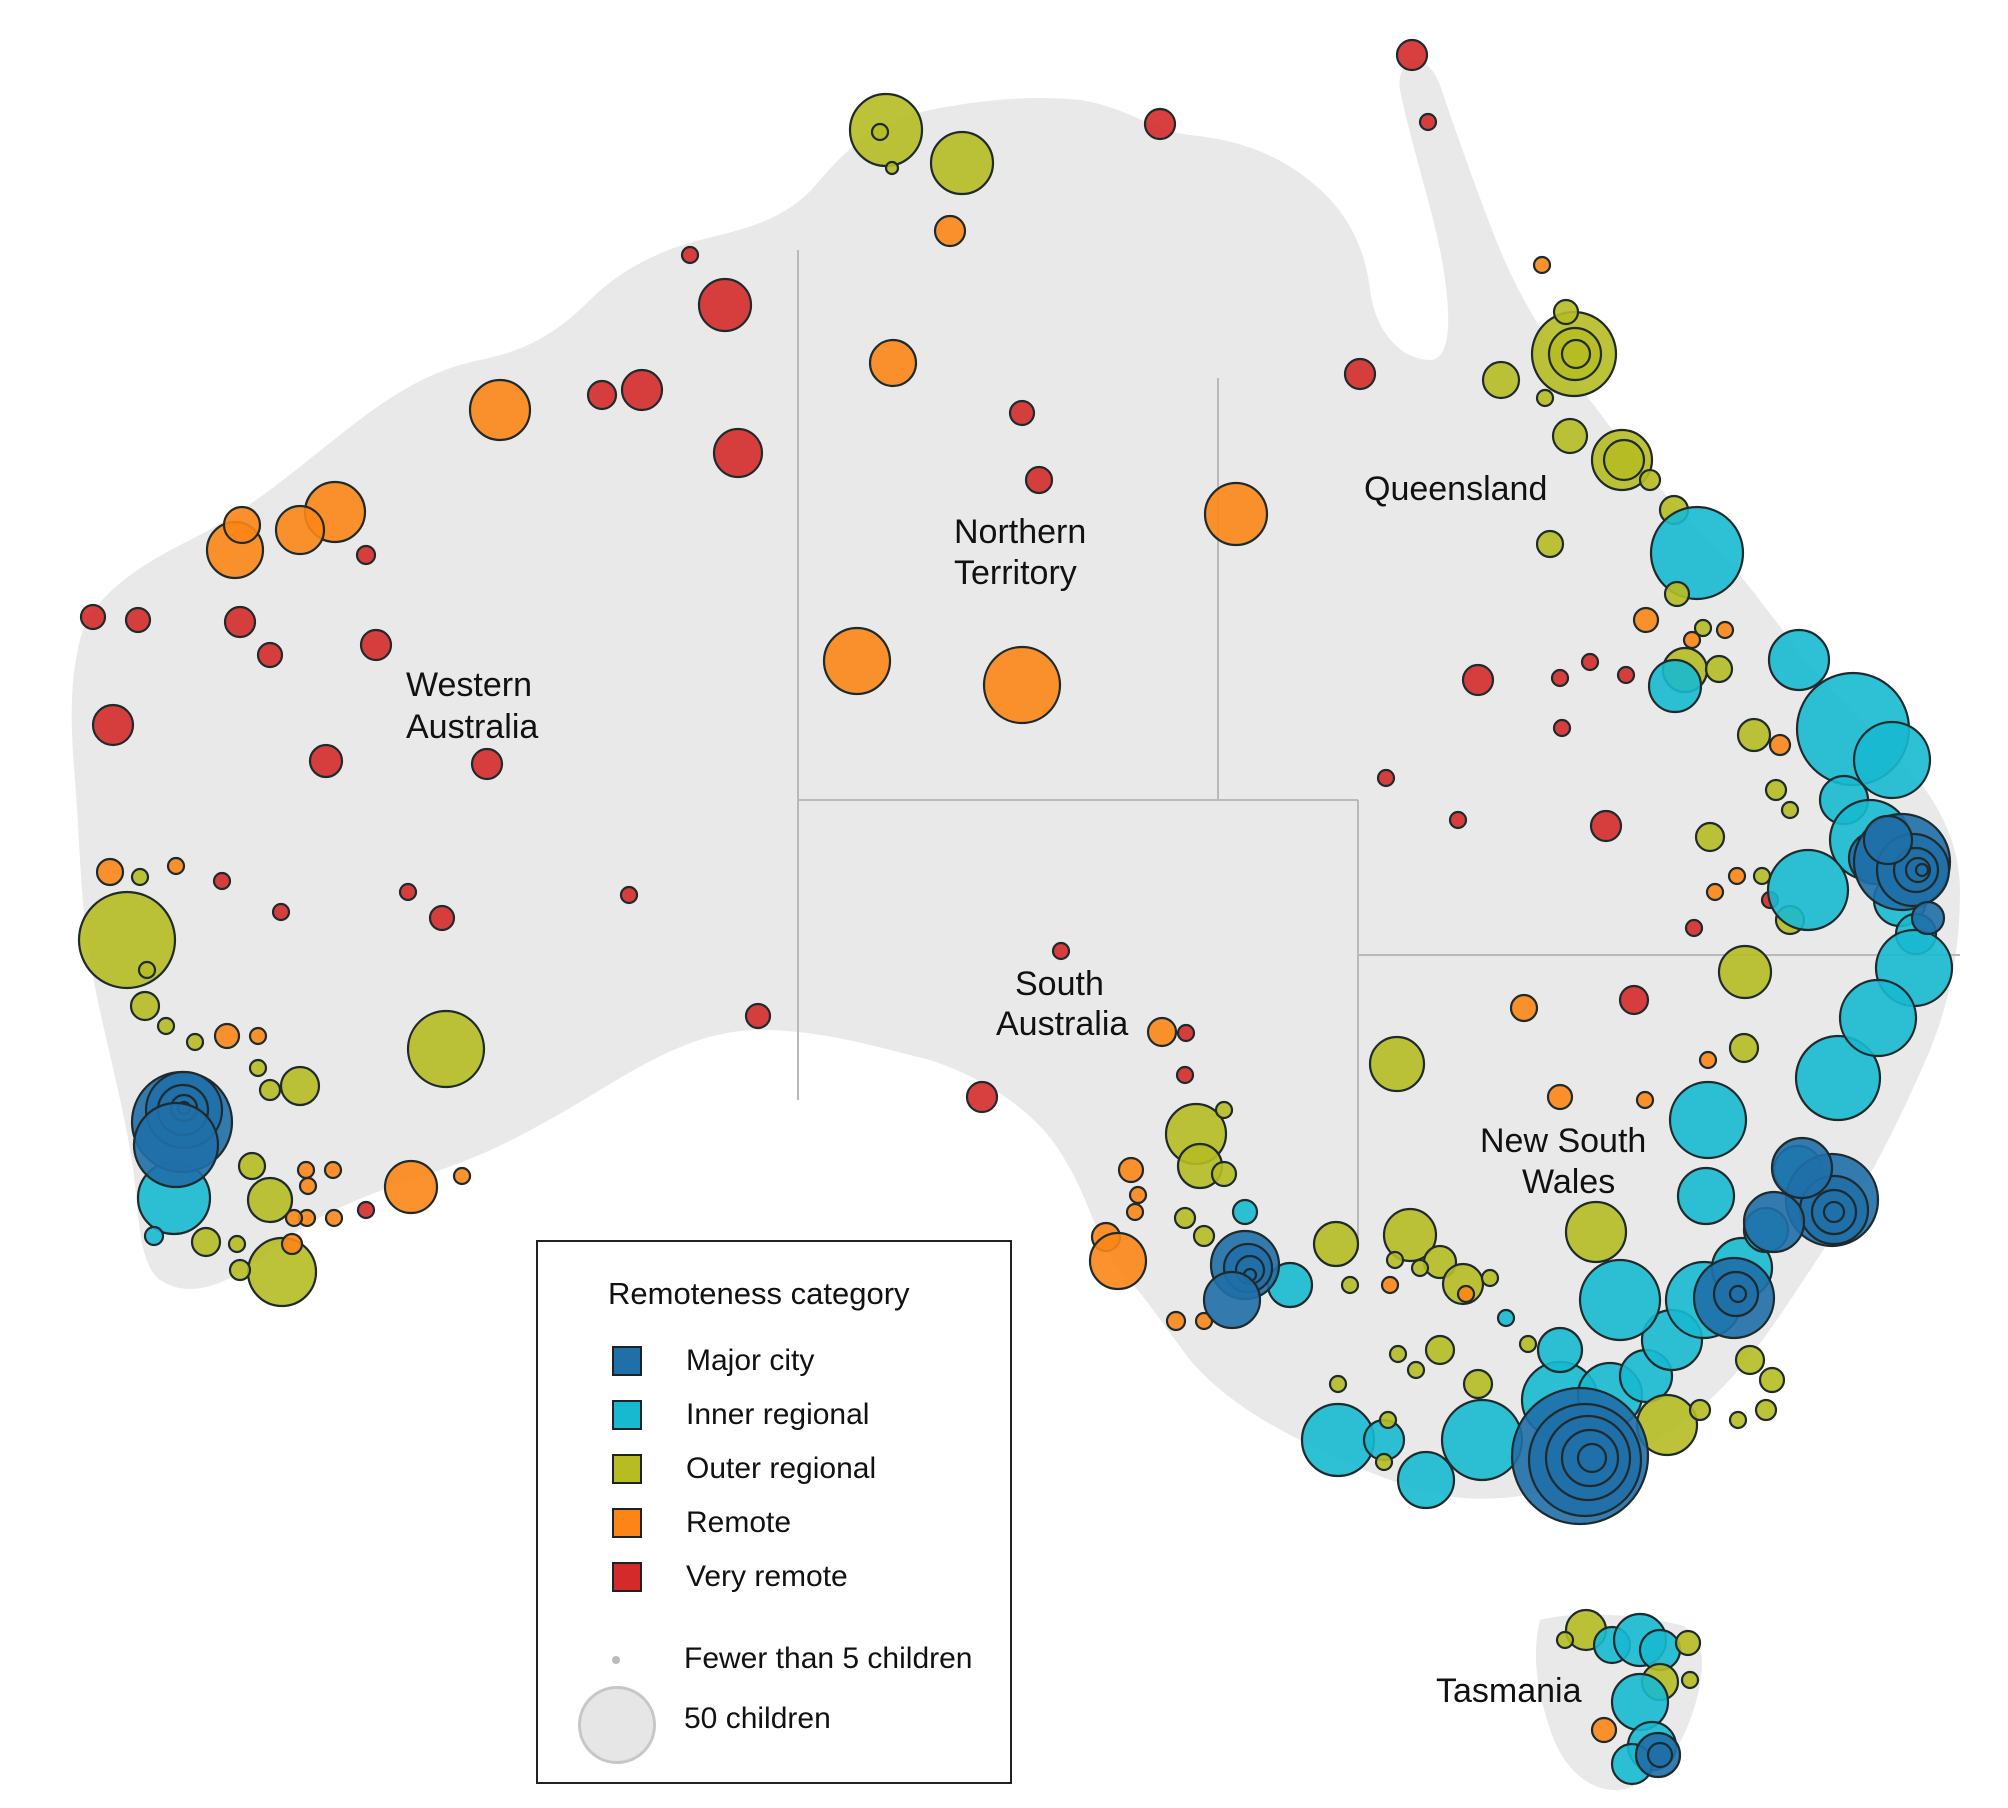  Describe the element at coordinates (759, 1293) in the screenshot. I see `legend-title: Remoteness category` at that location.